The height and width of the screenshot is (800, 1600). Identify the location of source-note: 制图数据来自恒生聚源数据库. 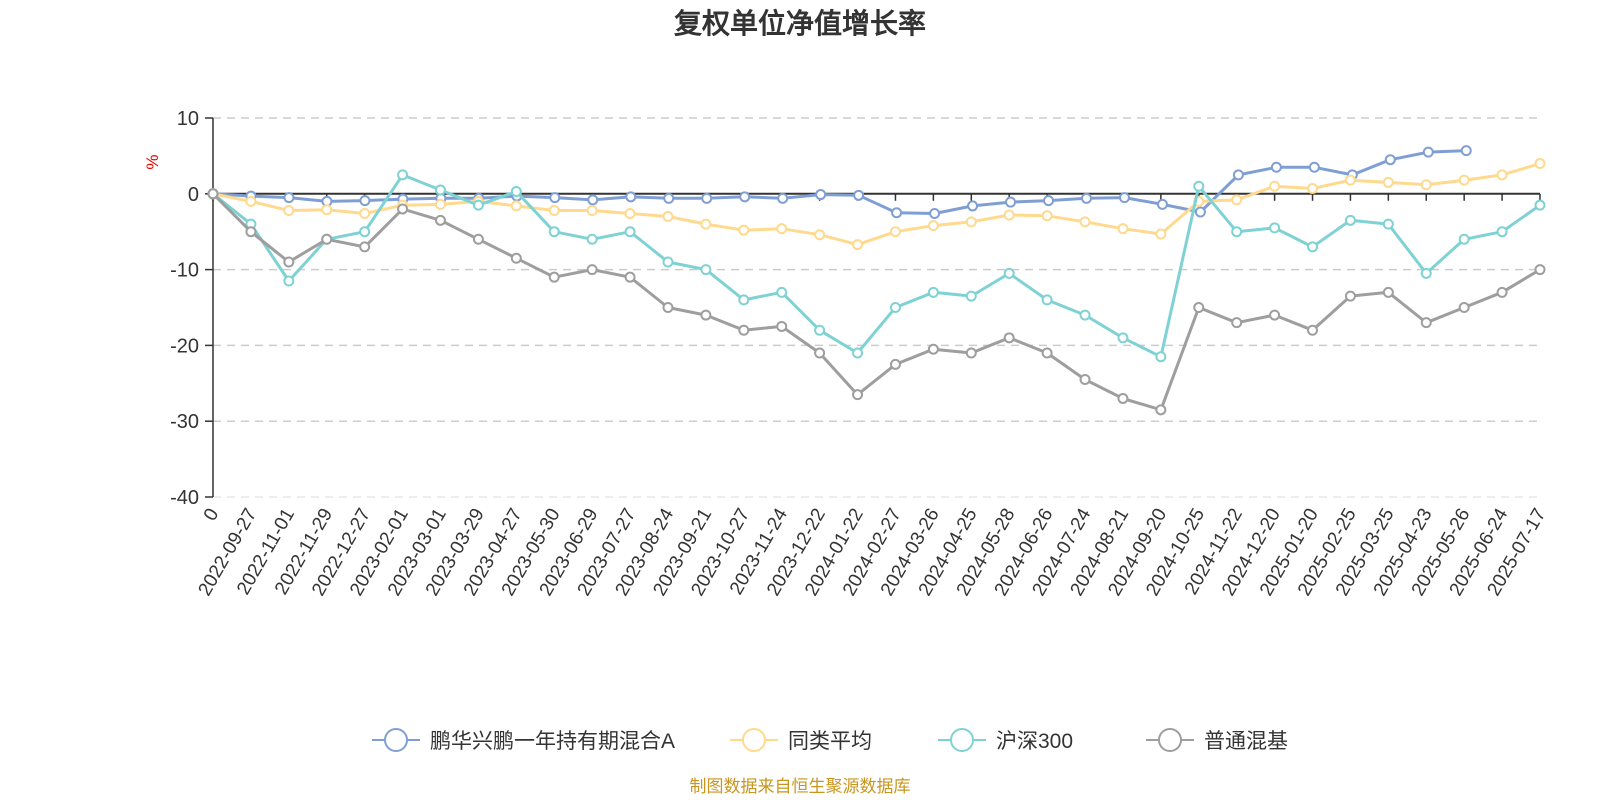
(800, 786).